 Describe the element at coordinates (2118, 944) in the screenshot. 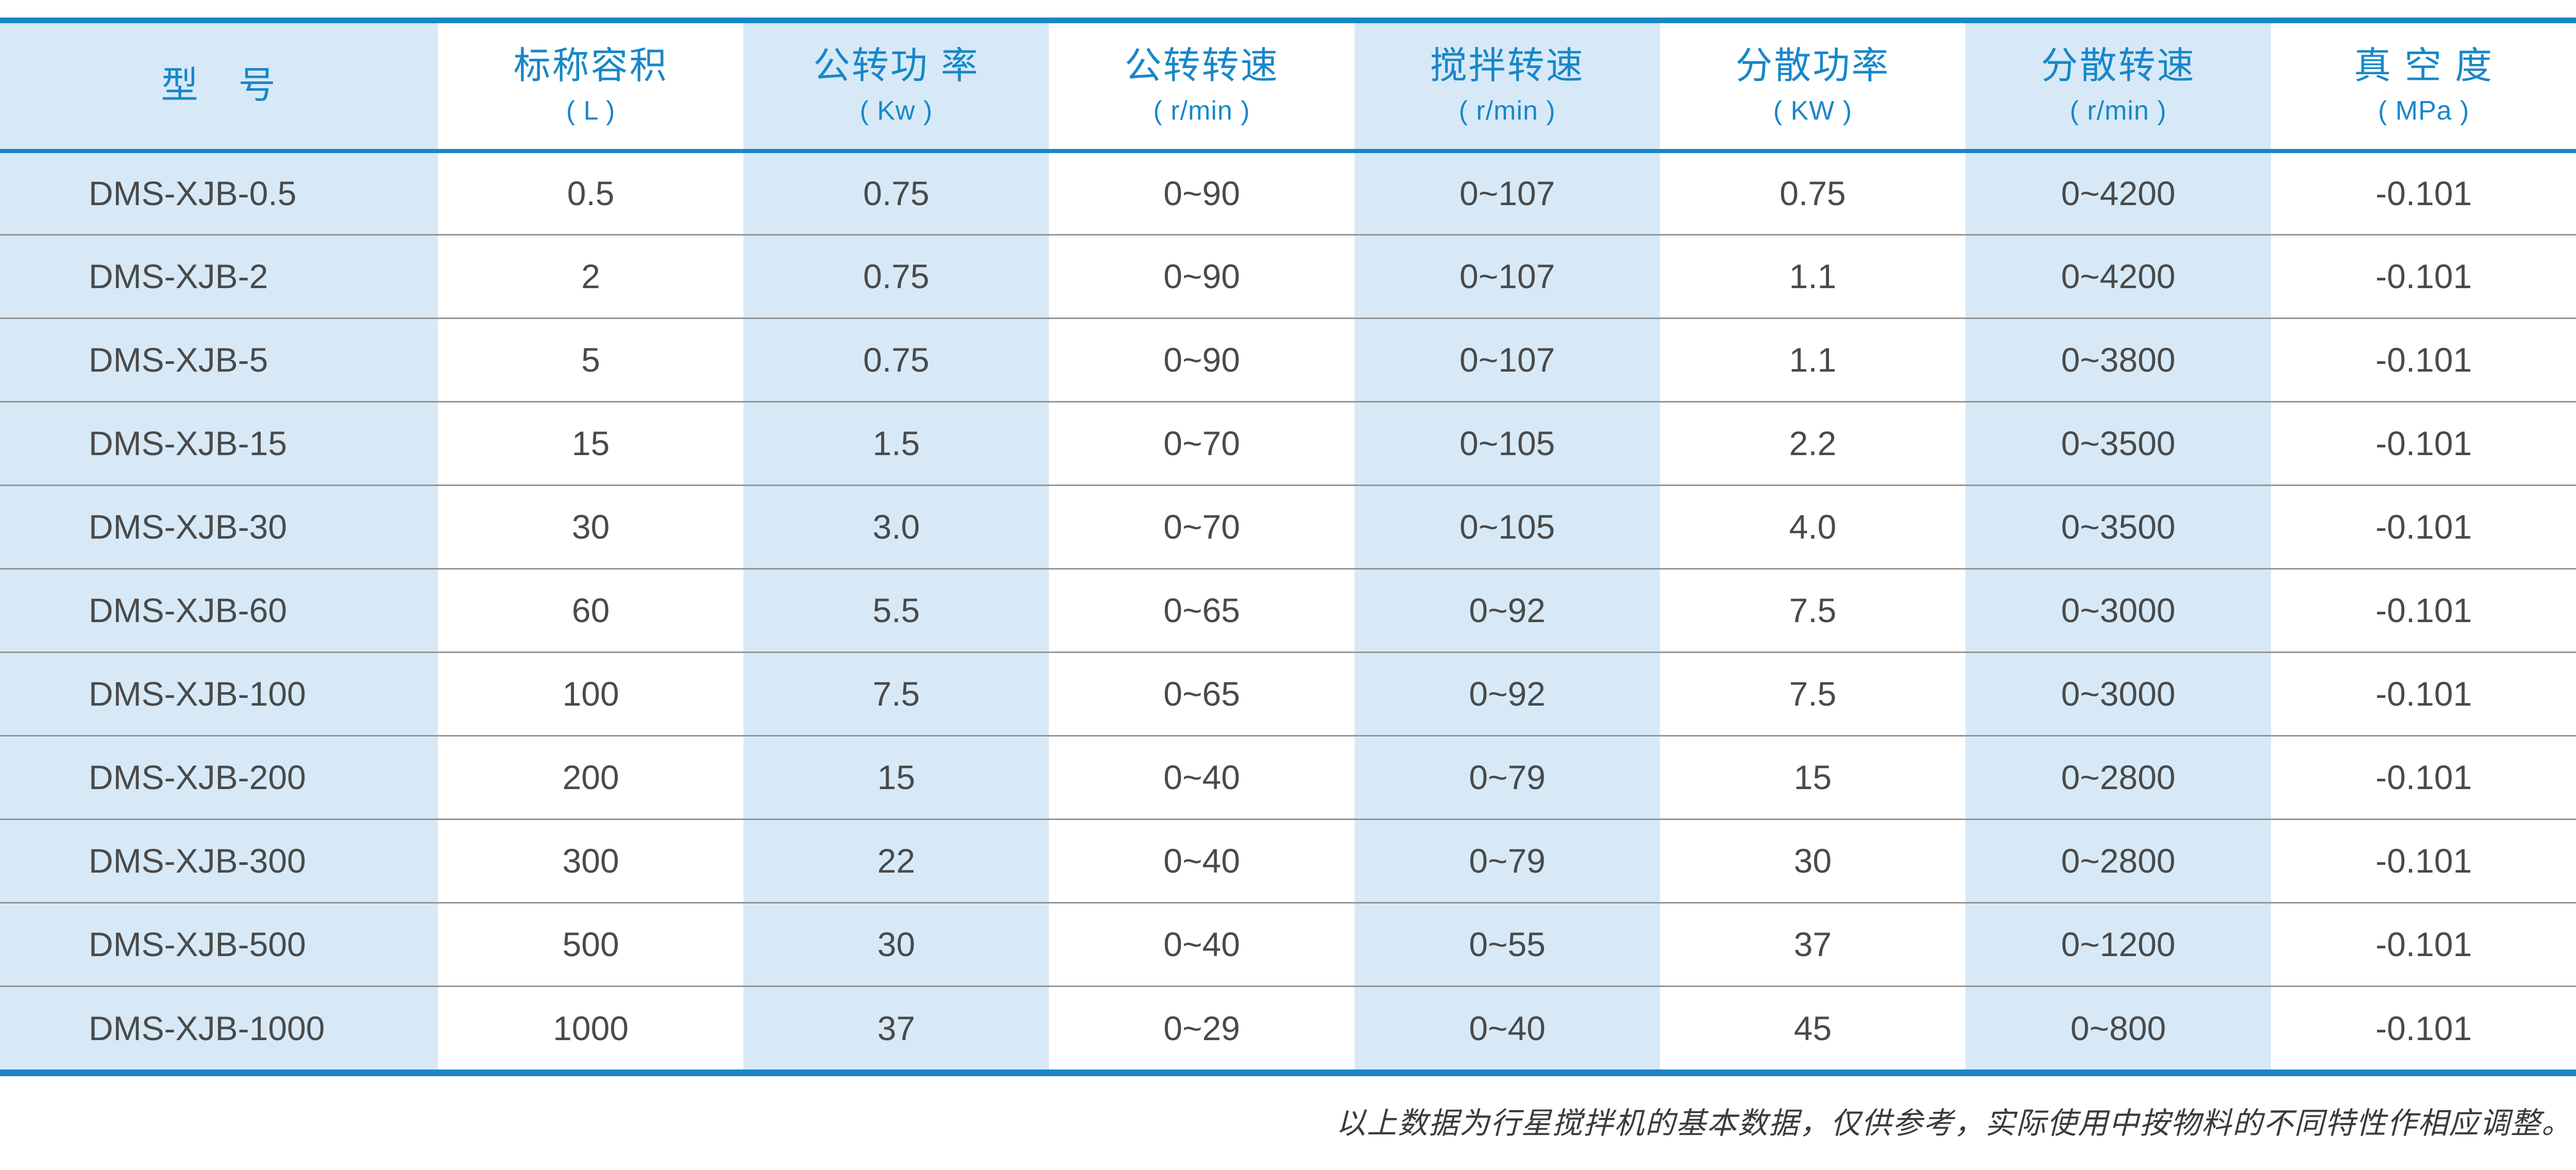

I see `value-cell: 0~1200` at that location.